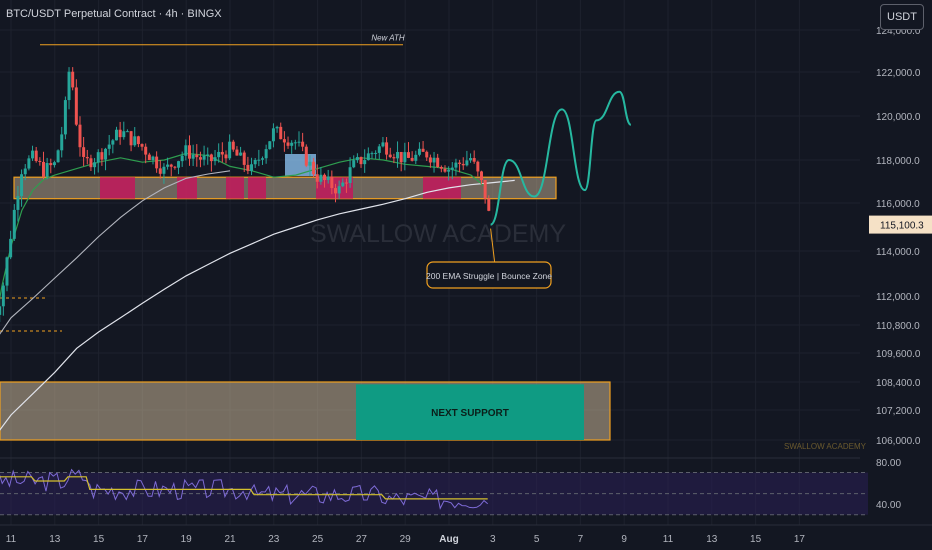  I want to click on price-tick-label: 108,400.0, so click(898, 383).